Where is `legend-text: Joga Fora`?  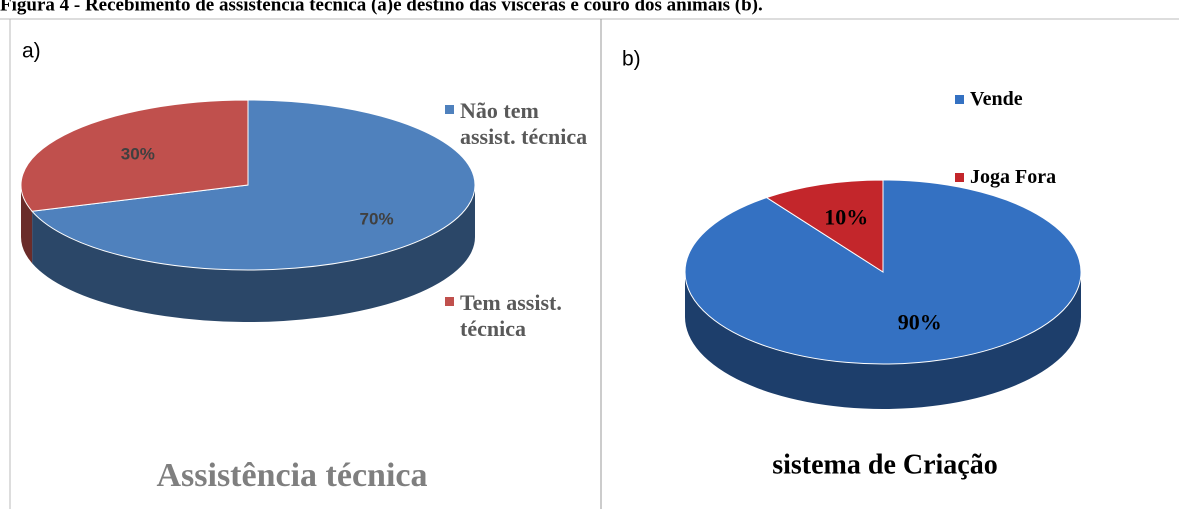 legend-text: Joga Fora is located at coordinates (1013, 177).